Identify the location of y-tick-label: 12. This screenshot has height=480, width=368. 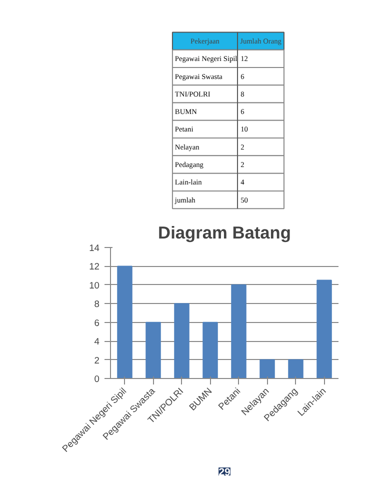
(94, 267).